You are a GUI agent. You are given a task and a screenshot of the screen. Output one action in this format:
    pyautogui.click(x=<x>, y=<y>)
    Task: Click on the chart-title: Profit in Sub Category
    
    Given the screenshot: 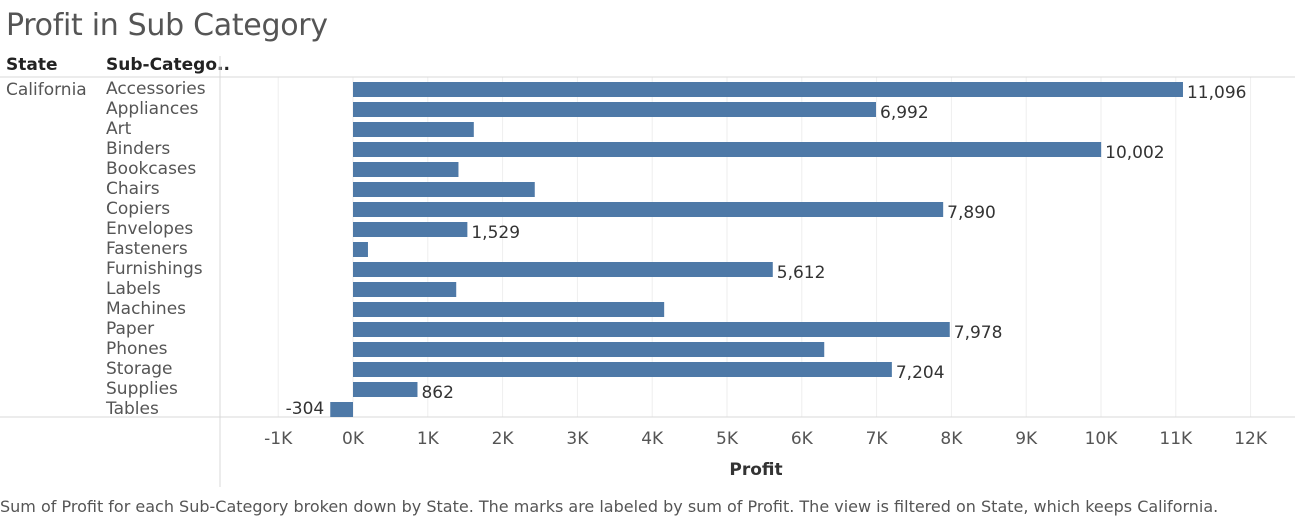 What is the action you would take?
    pyautogui.click(x=167, y=25)
    